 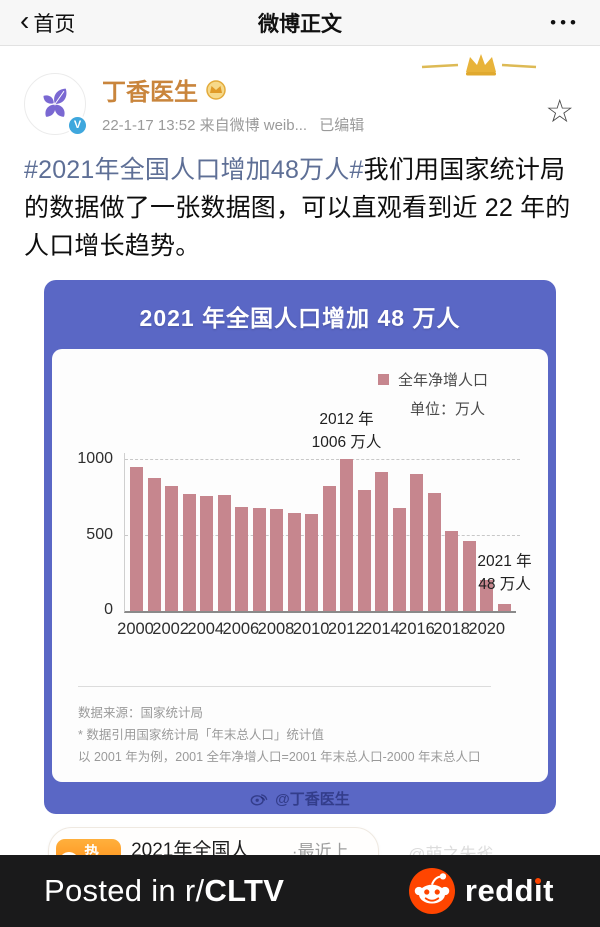 What do you see at coordinates (431, 891) in the screenshot?
I see `reddit-snoo-icon` at bounding box center [431, 891].